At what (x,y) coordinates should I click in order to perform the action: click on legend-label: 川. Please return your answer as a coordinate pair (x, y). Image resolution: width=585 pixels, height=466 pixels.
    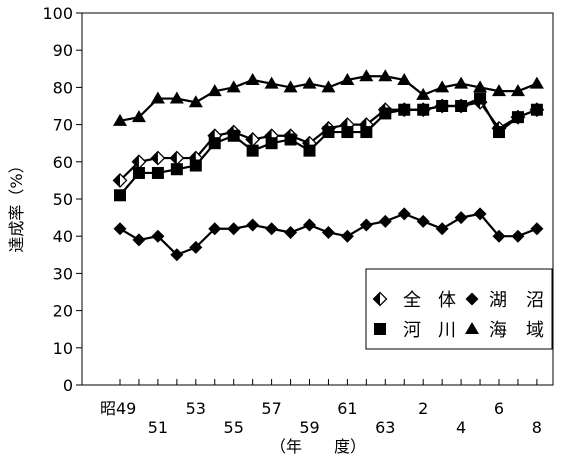
    Looking at the image, I should click on (447, 330).